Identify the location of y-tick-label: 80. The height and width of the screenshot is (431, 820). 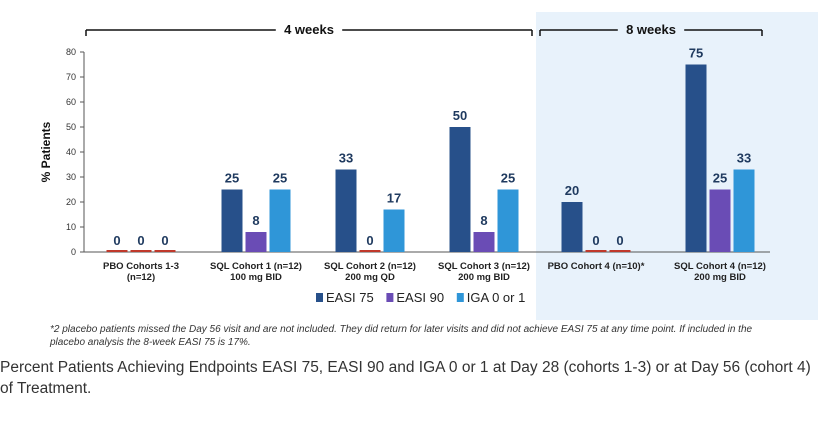
(71, 52).